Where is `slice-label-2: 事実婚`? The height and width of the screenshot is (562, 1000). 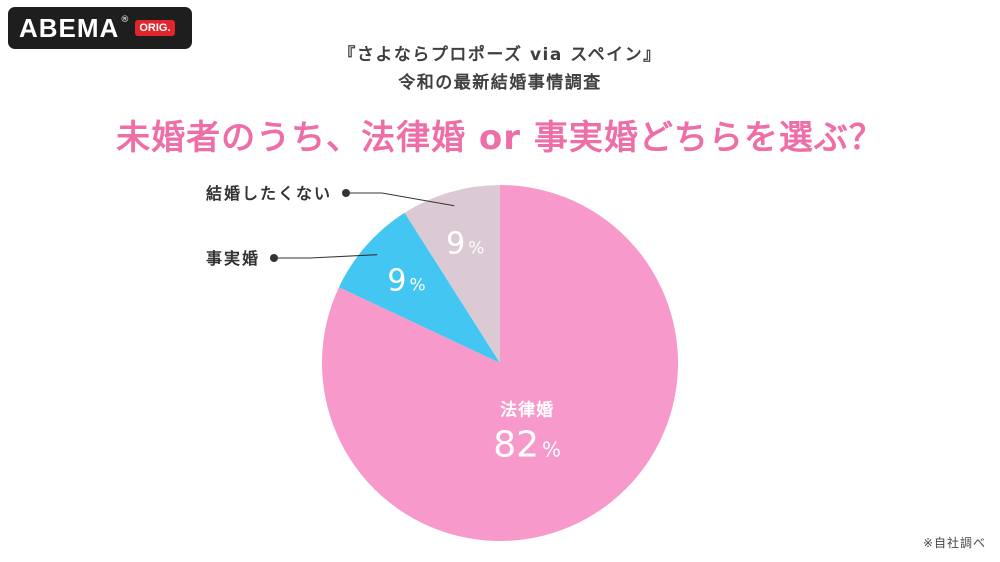 slice-label-2: 事実婚 is located at coordinates (233, 258).